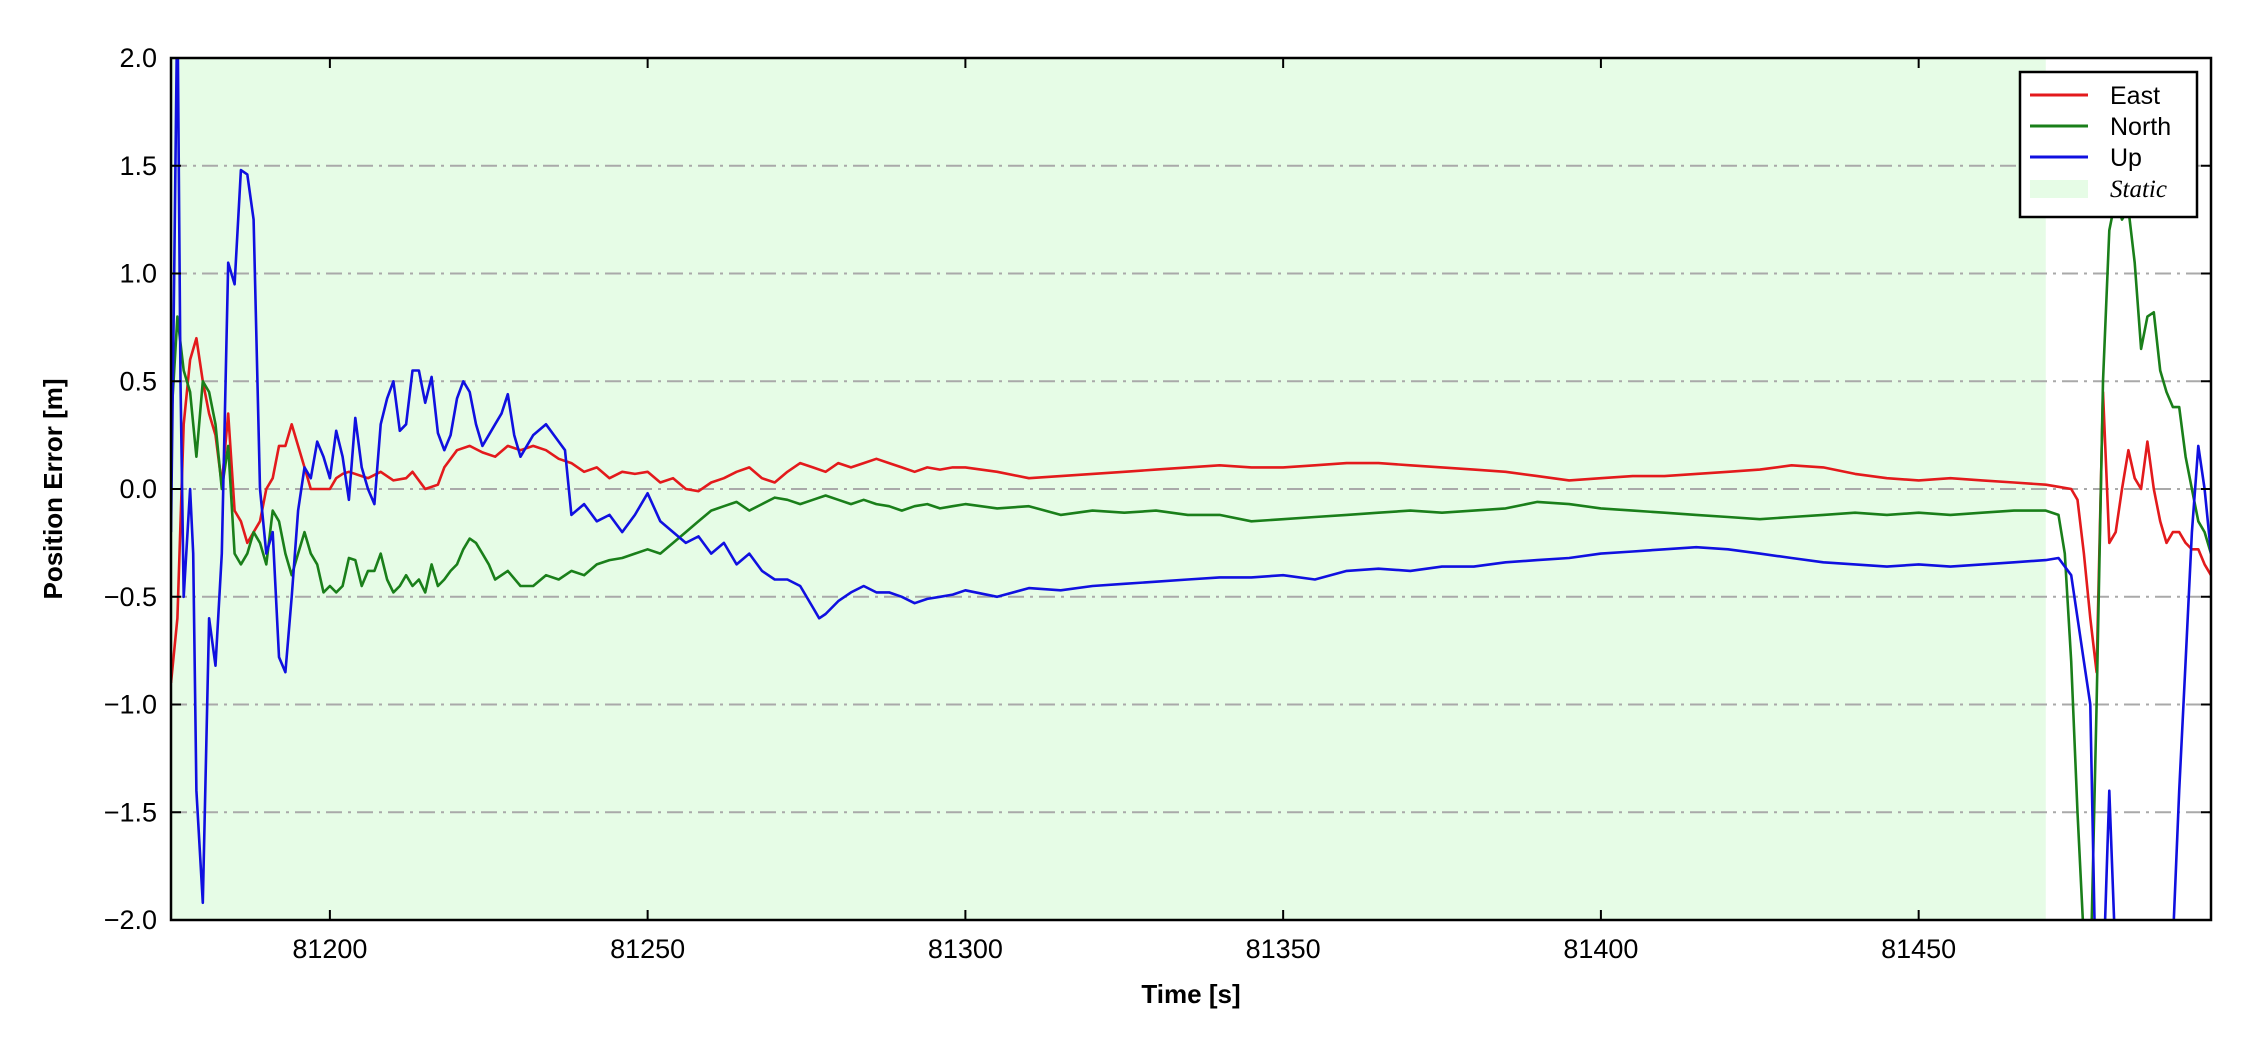  Describe the element at coordinates (2059, 189) in the screenshot. I see `legend-swatch-static` at that location.